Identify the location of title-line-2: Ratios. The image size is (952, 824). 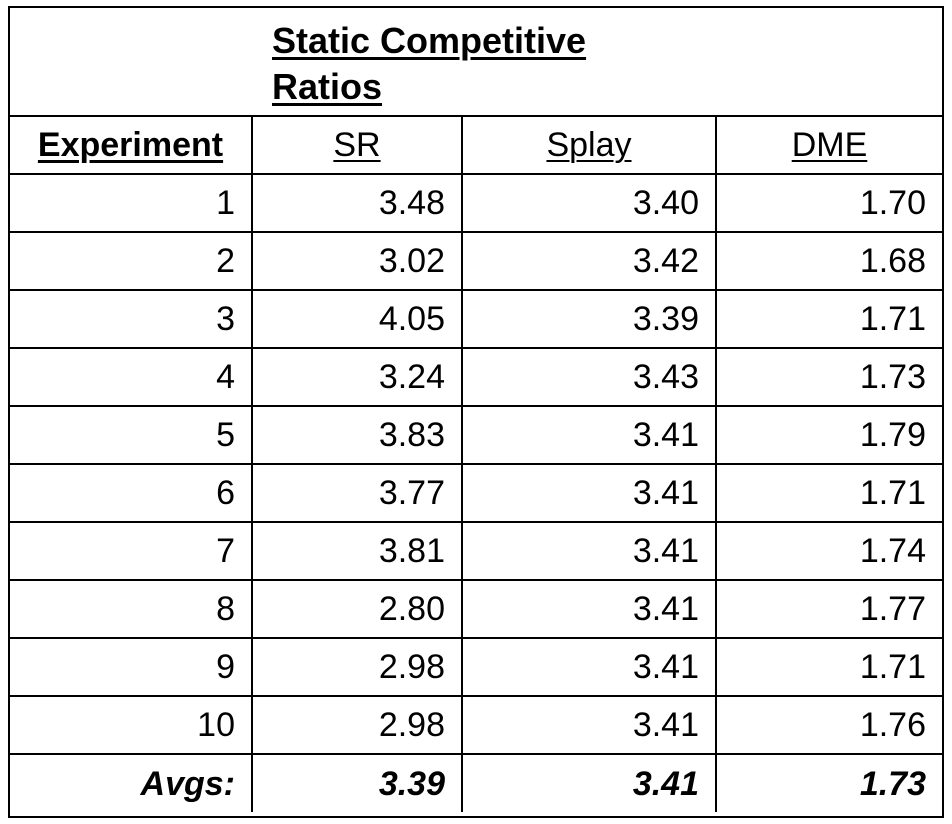
(327, 86).